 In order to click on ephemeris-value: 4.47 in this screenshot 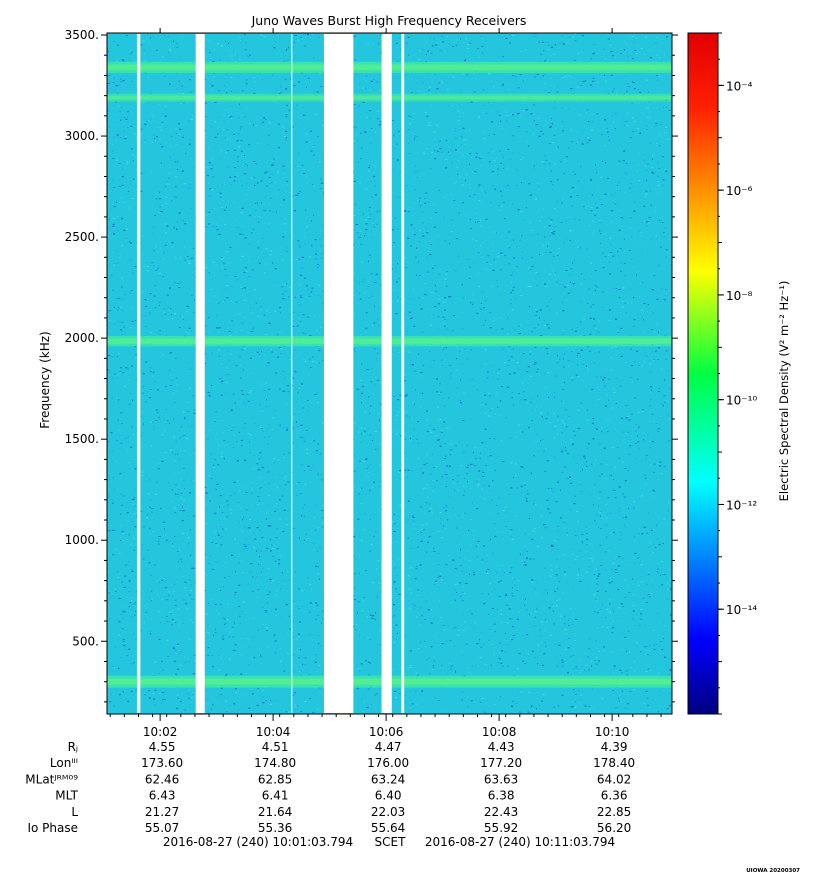, I will do `click(388, 747)`.